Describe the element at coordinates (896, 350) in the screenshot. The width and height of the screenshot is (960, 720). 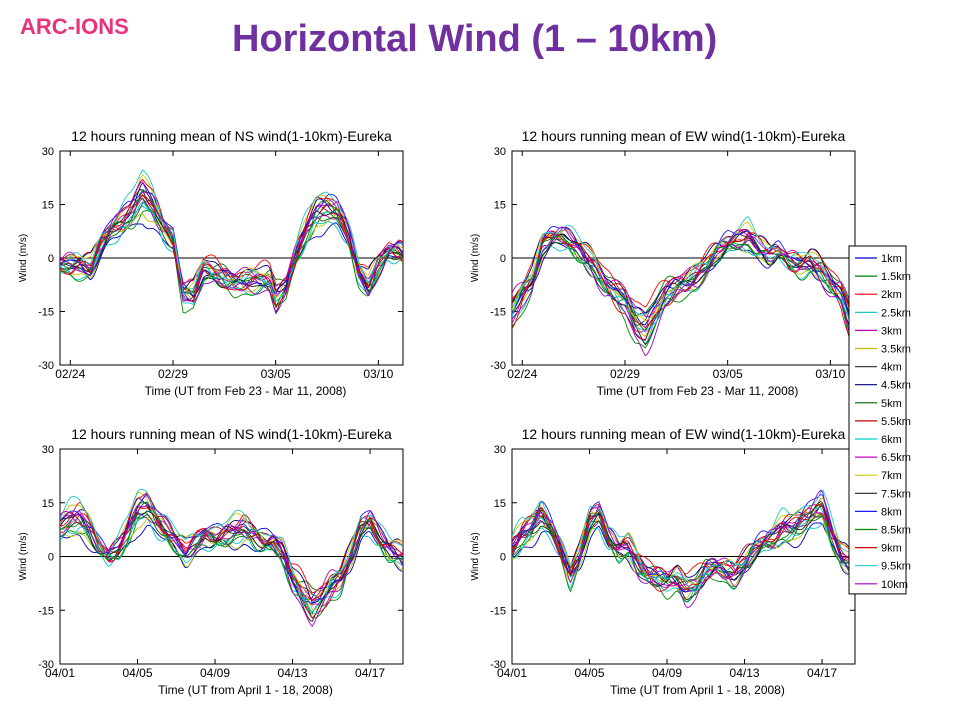
I see `legend-label: 3.5km` at that location.